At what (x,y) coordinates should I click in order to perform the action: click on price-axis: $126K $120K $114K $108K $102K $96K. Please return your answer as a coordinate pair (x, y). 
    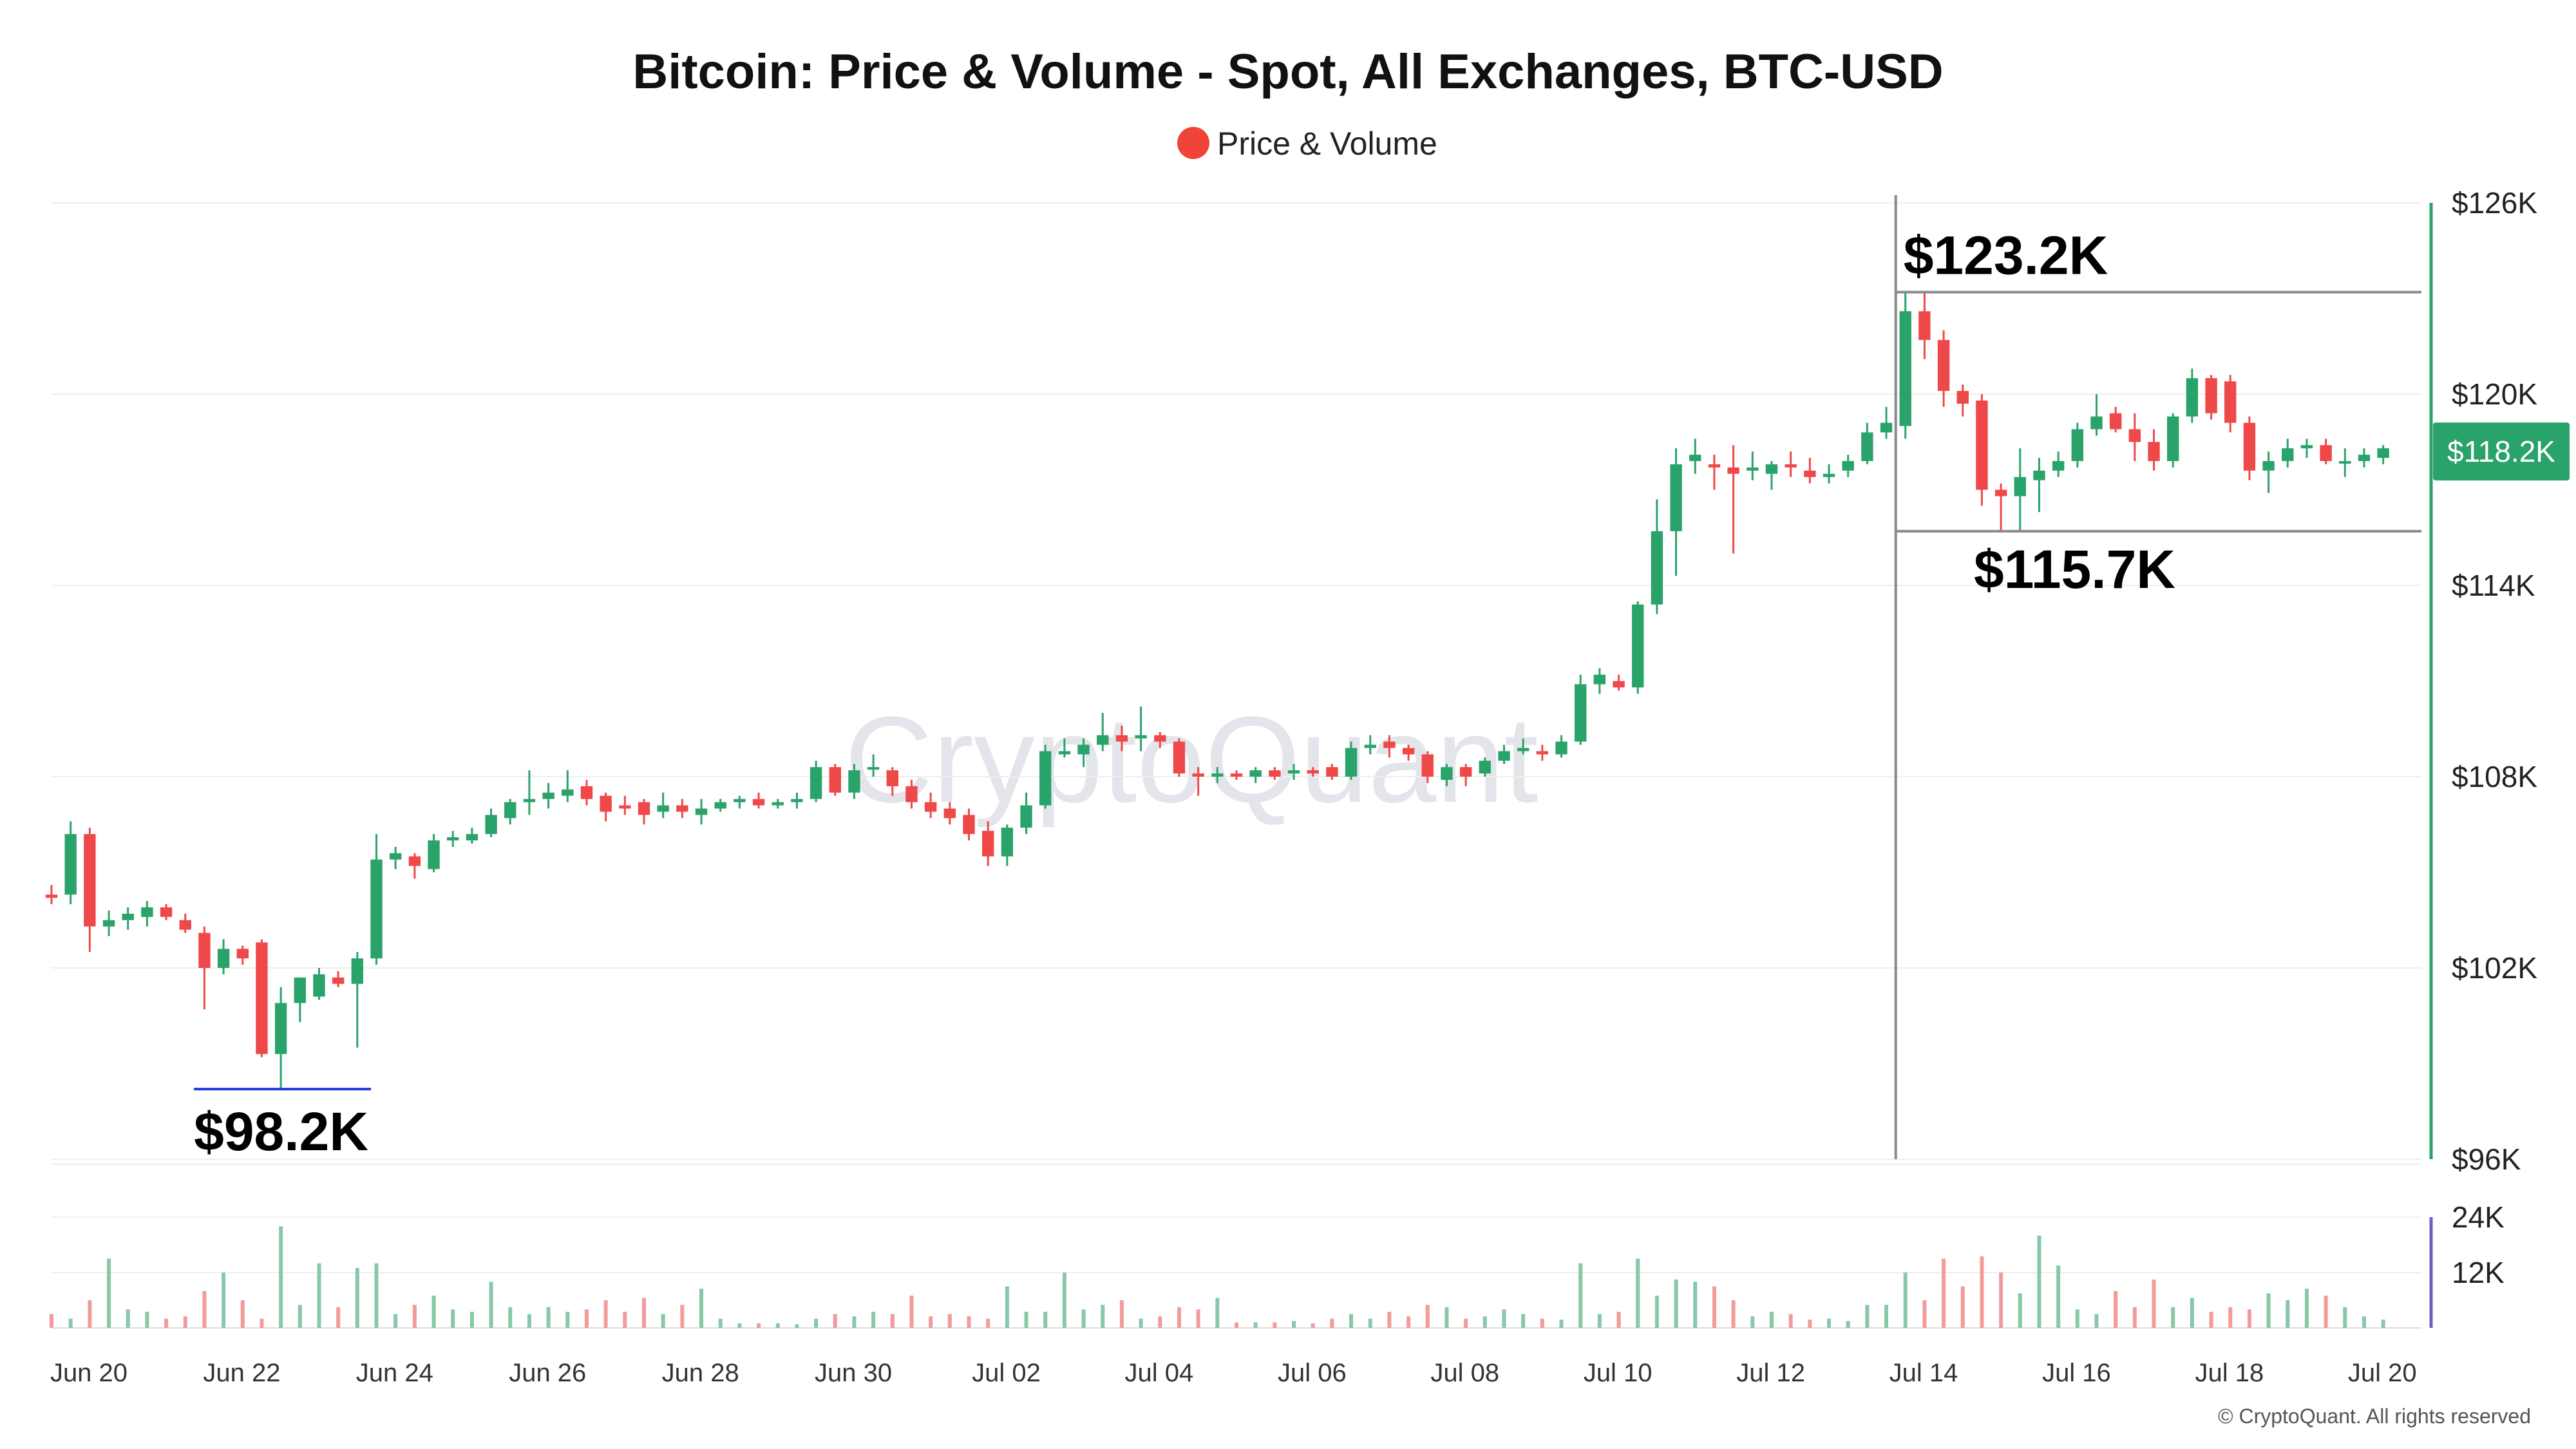
    Looking at the image, I should click on (2483, 681).